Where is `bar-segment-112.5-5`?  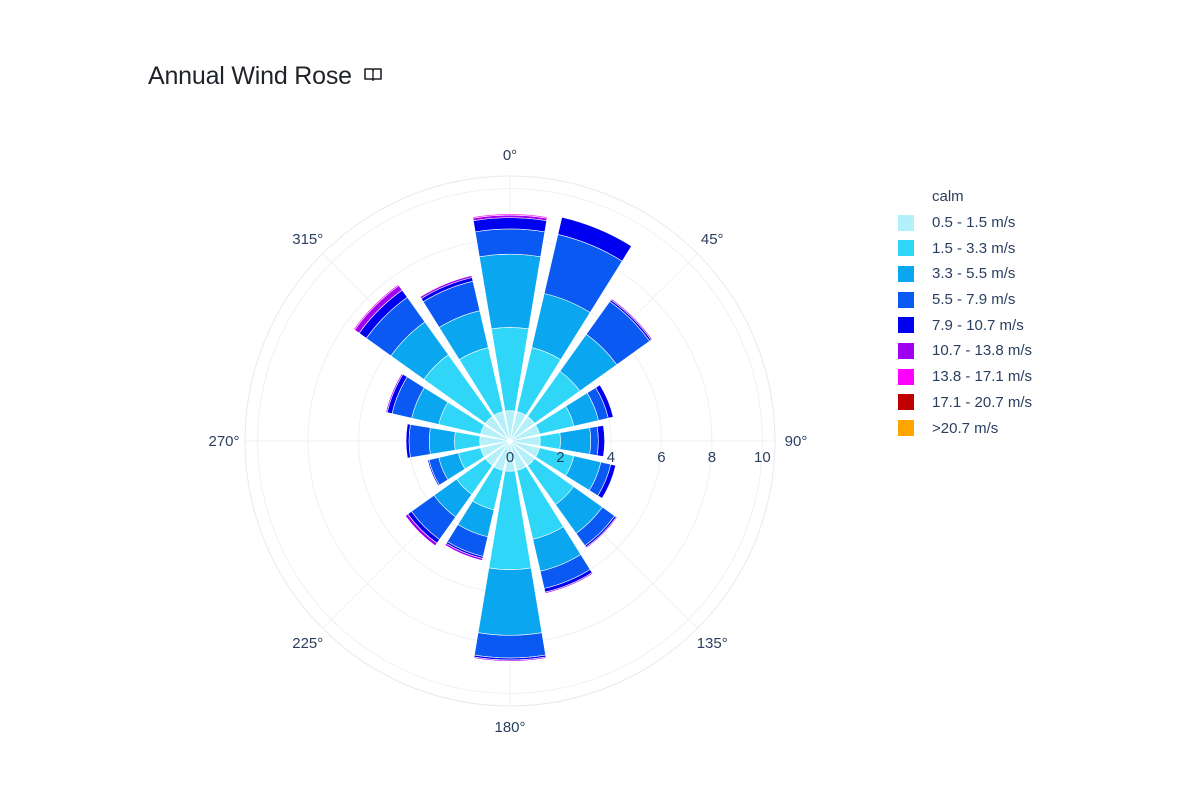
bar-segment-112.5-5 is located at coordinates (607, 481).